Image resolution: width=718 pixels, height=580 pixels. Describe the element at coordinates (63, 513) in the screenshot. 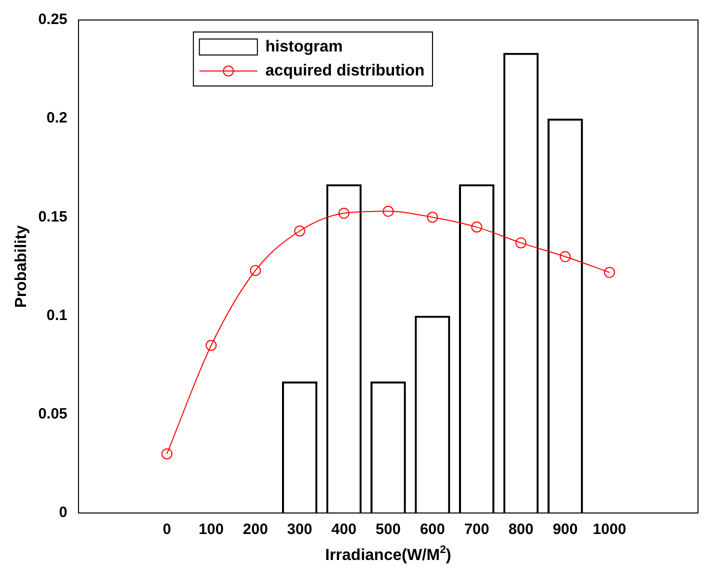

I see `y-tick-label: 0` at that location.